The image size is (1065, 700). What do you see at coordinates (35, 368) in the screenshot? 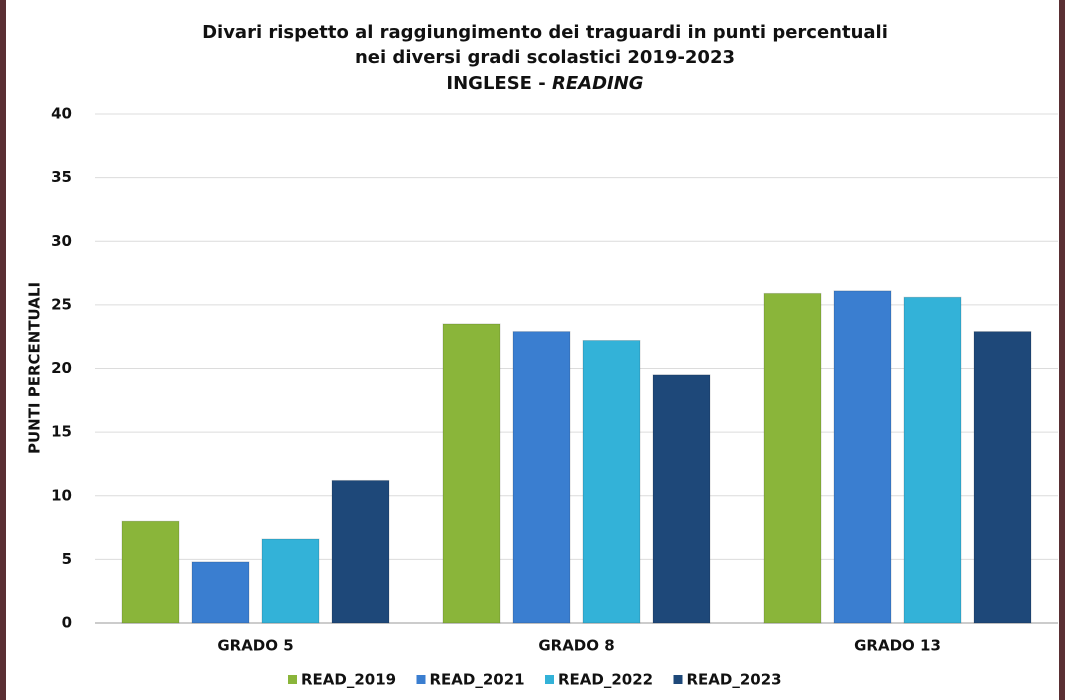
I see `y-axis-label: PUNTI PERCENTUALI` at bounding box center [35, 368].